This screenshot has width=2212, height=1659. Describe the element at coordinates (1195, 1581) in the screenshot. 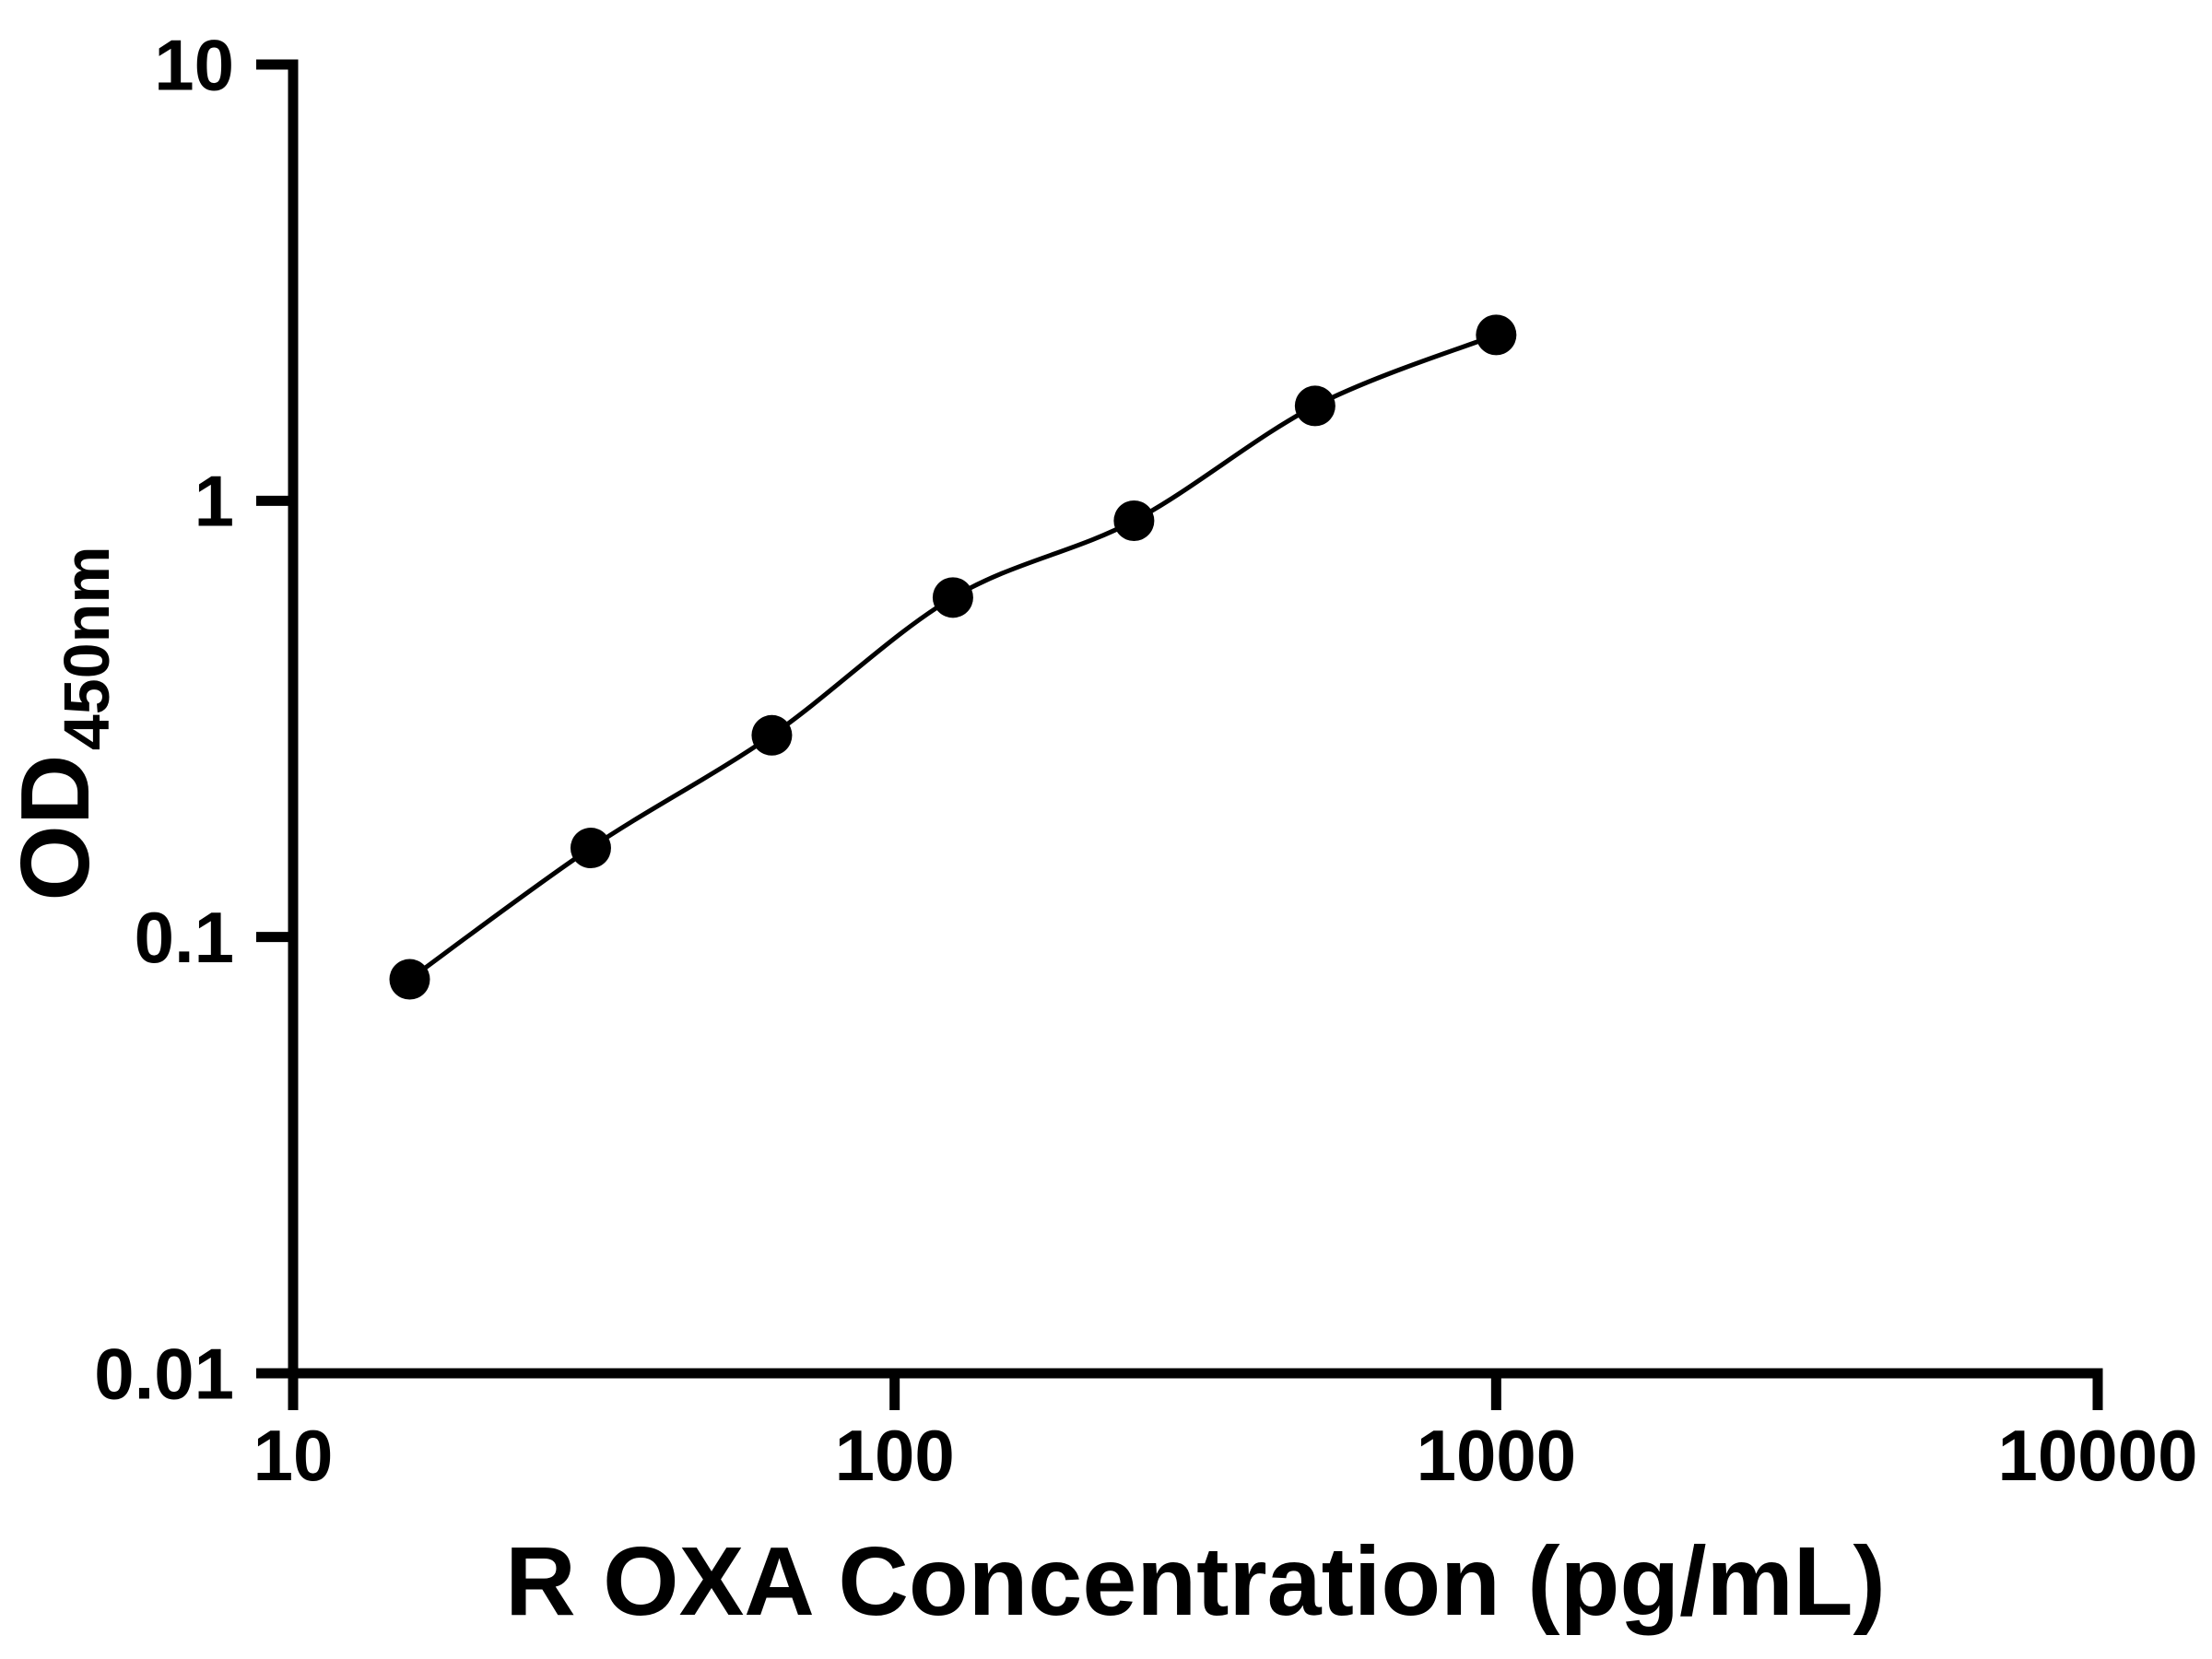

I see `x-axis-title: R OXA Concentration (pg/mL)` at that location.